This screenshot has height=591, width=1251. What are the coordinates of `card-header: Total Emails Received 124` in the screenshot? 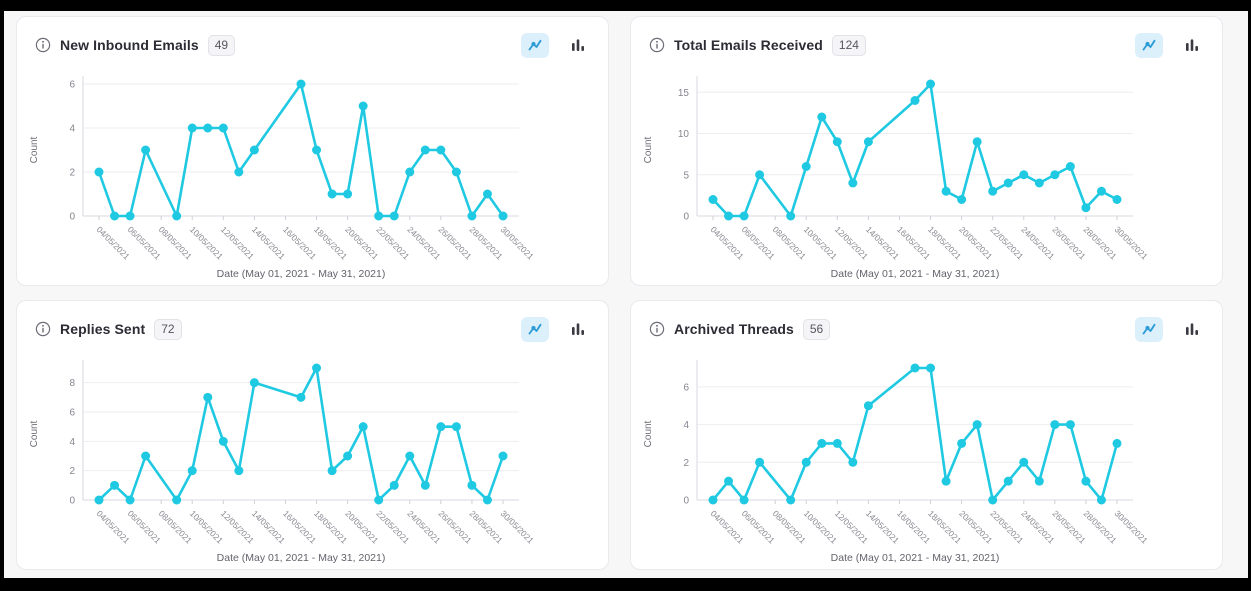 It's located at (926, 39).